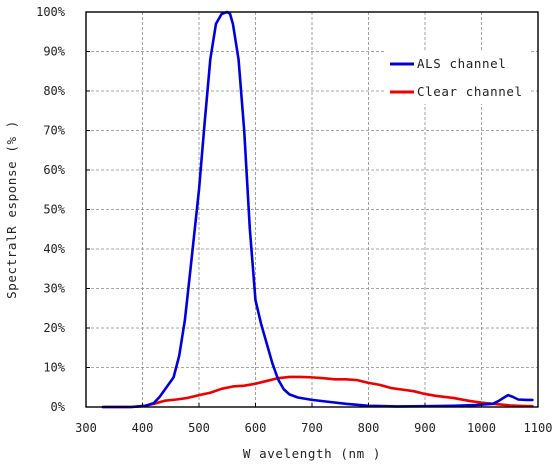 Image resolution: width=558 pixels, height=469 pixels. What do you see at coordinates (51, 12) in the screenshot?
I see `y-tick-label: 100%` at bounding box center [51, 12].